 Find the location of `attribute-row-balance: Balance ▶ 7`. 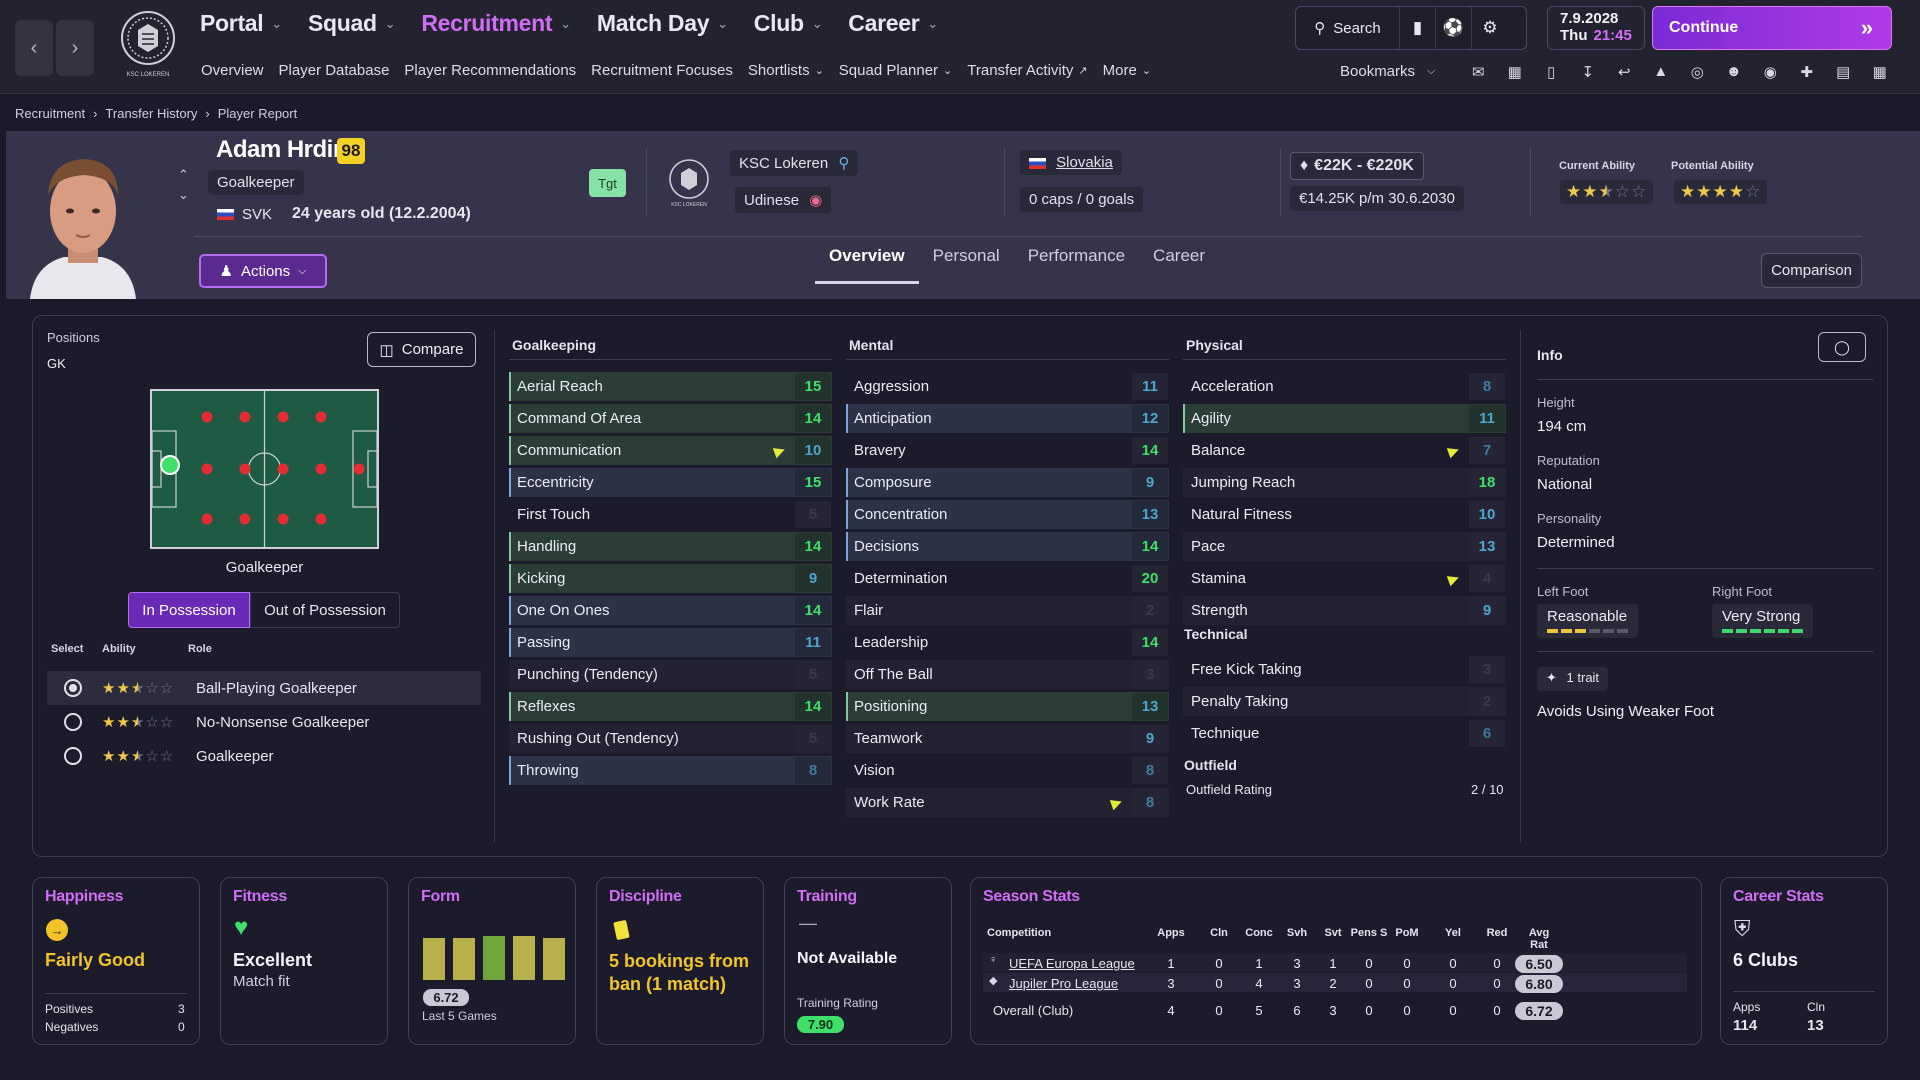

attribute-row-balance: Balance ▶ 7 is located at coordinates (1344, 450).